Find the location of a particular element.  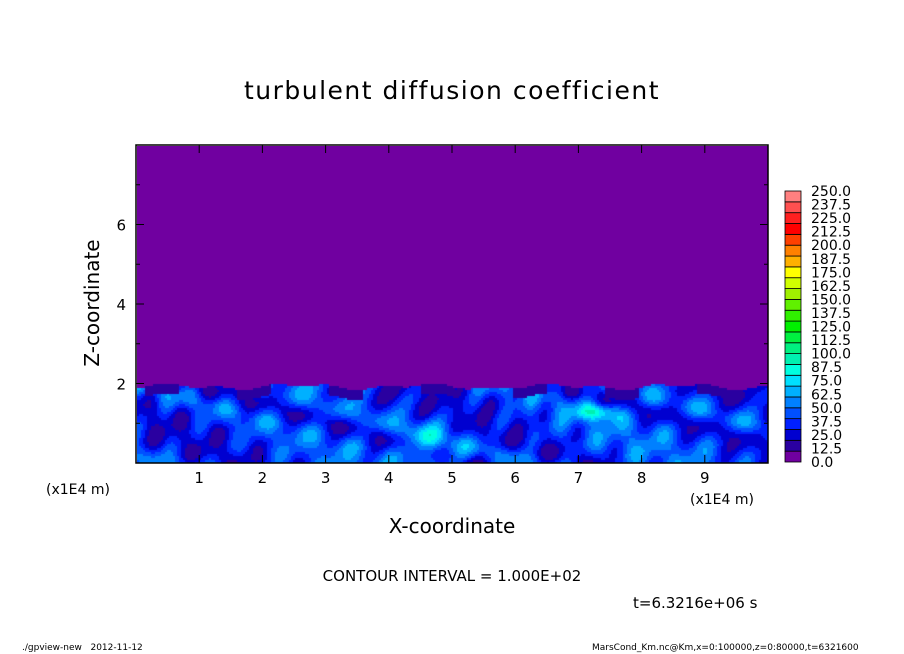

colorbar-label: 212.5 is located at coordinates (831, 233).